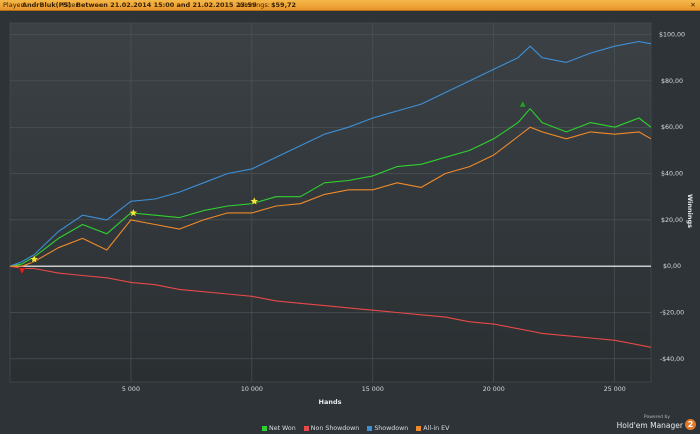 The image size is (700, 434). I want to click on branding: Powered by Hold'em Manager 2, so click(651, 424).